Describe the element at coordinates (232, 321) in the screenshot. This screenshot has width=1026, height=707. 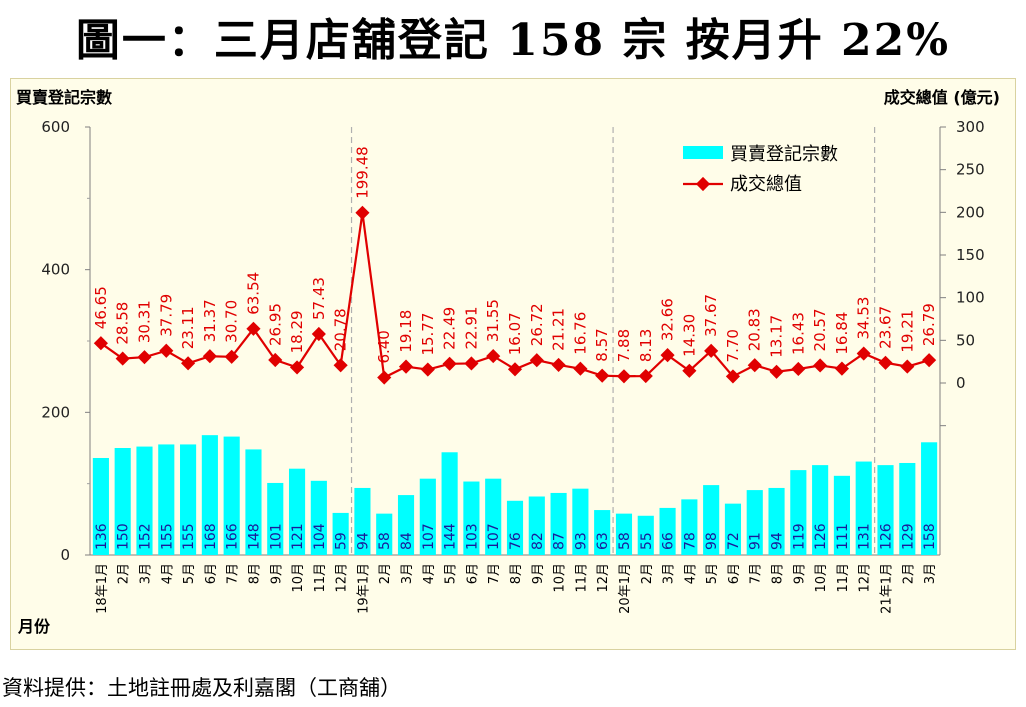
I see `line-value-label: 30.70` at that location.